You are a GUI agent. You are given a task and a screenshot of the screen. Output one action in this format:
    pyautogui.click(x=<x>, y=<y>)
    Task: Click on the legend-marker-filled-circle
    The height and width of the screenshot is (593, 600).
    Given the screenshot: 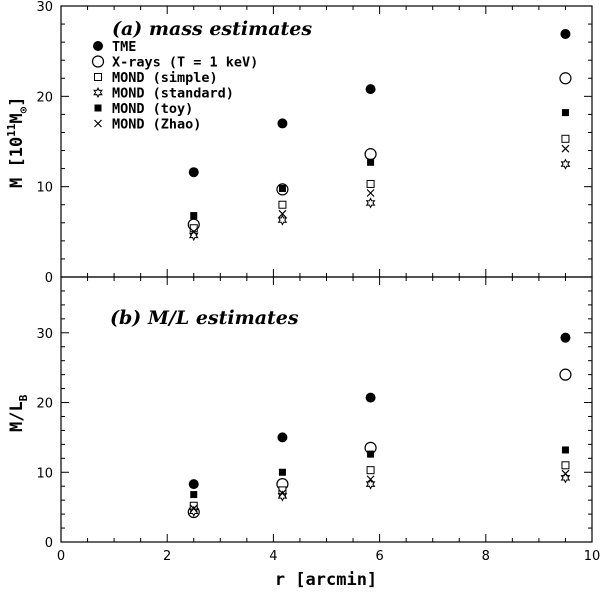 What is the action you would take?
    pyautogui.click(x=98, y=46)
    